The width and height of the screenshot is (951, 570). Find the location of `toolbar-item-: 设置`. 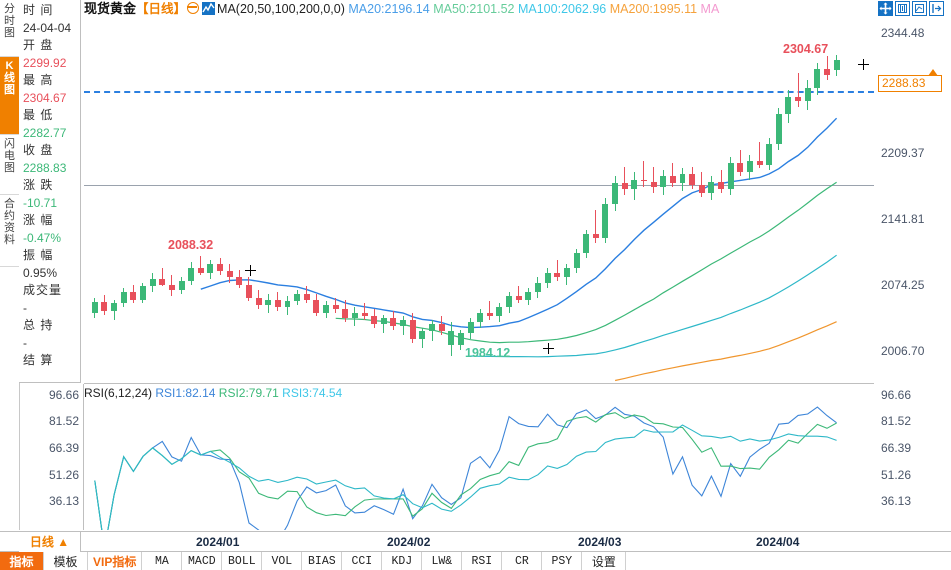

toolbar-item-: 设置 is located at coordinates (604, 561).